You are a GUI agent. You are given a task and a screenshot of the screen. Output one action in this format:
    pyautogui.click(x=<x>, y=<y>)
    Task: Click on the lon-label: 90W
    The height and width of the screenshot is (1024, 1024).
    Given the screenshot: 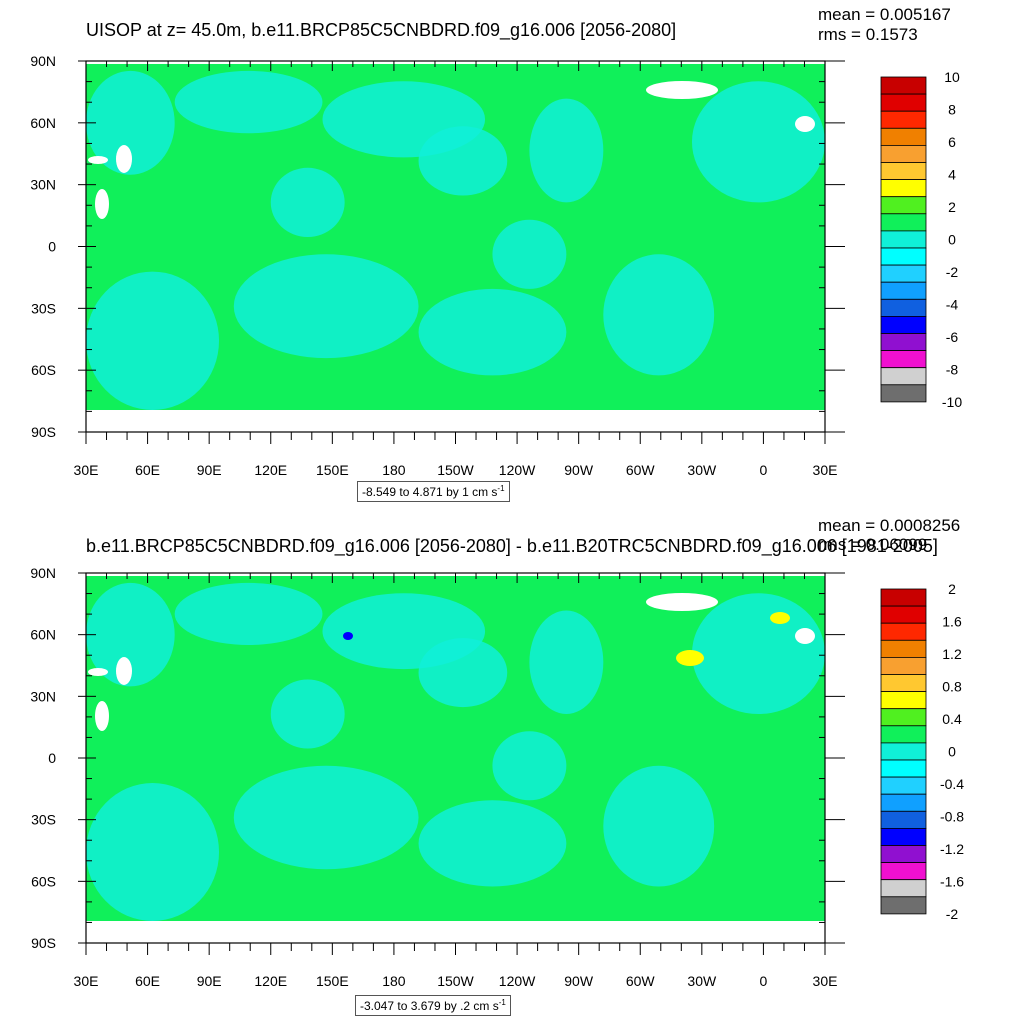 What is the action you would take?
    pyautogui.click(x=579, y=470)
    